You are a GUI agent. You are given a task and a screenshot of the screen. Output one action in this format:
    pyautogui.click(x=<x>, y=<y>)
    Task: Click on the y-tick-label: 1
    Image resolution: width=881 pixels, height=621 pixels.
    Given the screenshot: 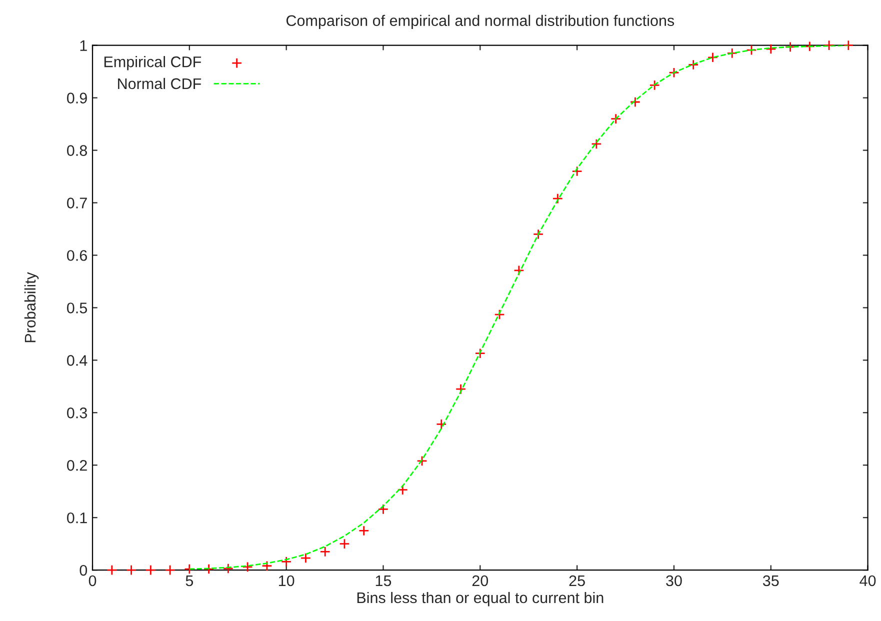 What is the action you would take?
    pyautogui.click(x=83, y=45)
    